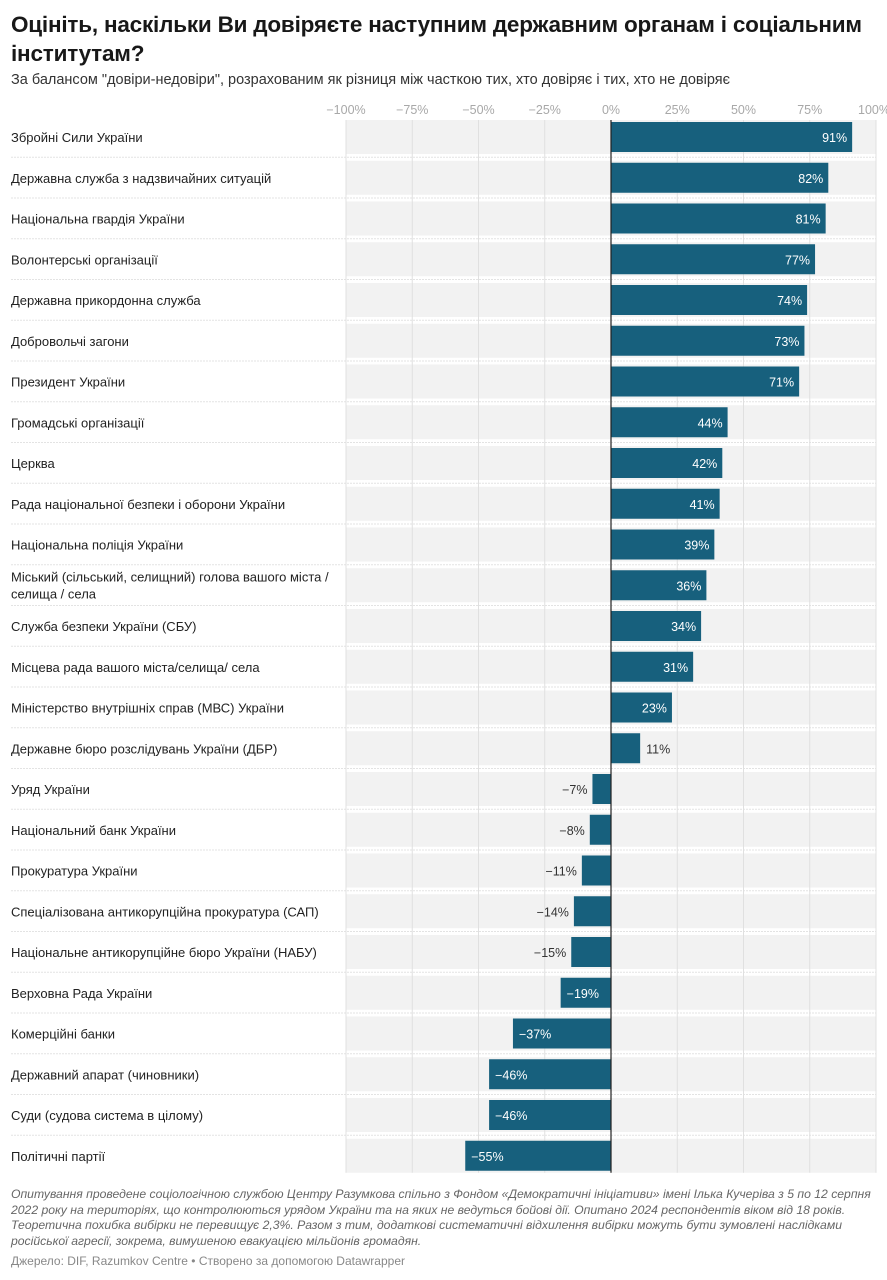 The width and height of the screenshot is (887, 1280). Describe the element at coordinates (704, 464) in the screenshot. I see `value-label: 42%` at that location.